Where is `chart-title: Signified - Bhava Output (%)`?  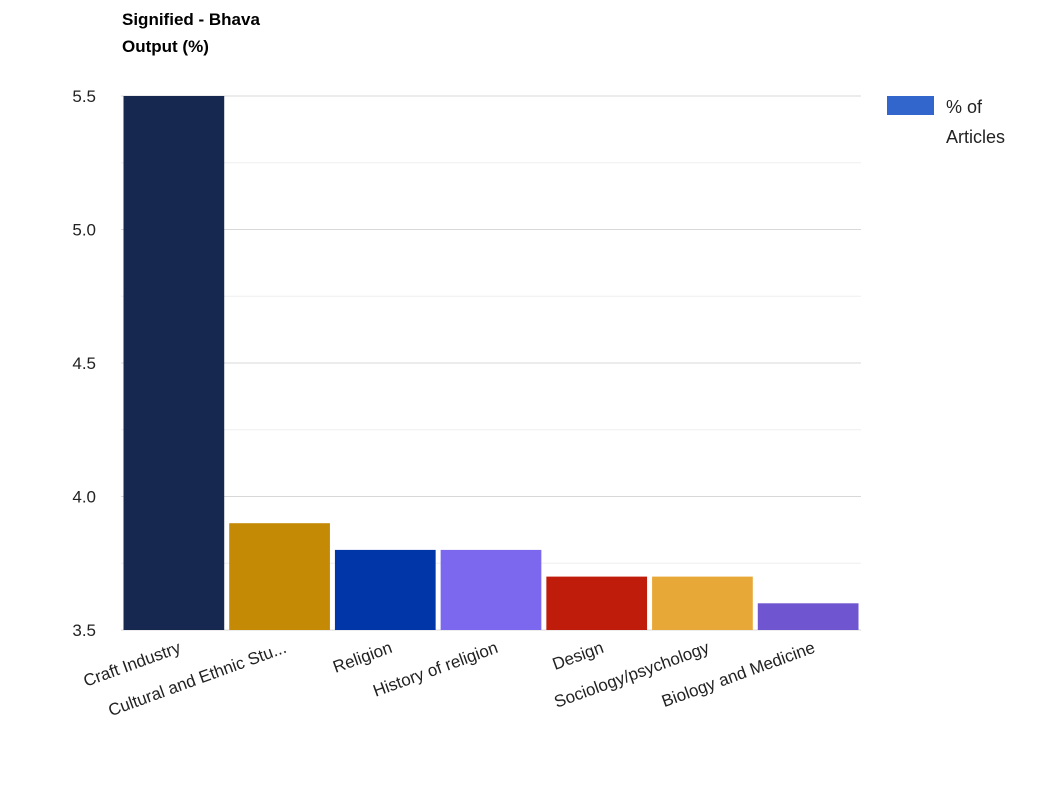 chart-title: Signified - Bhava Output (%) is located at coordinates (191, 33).